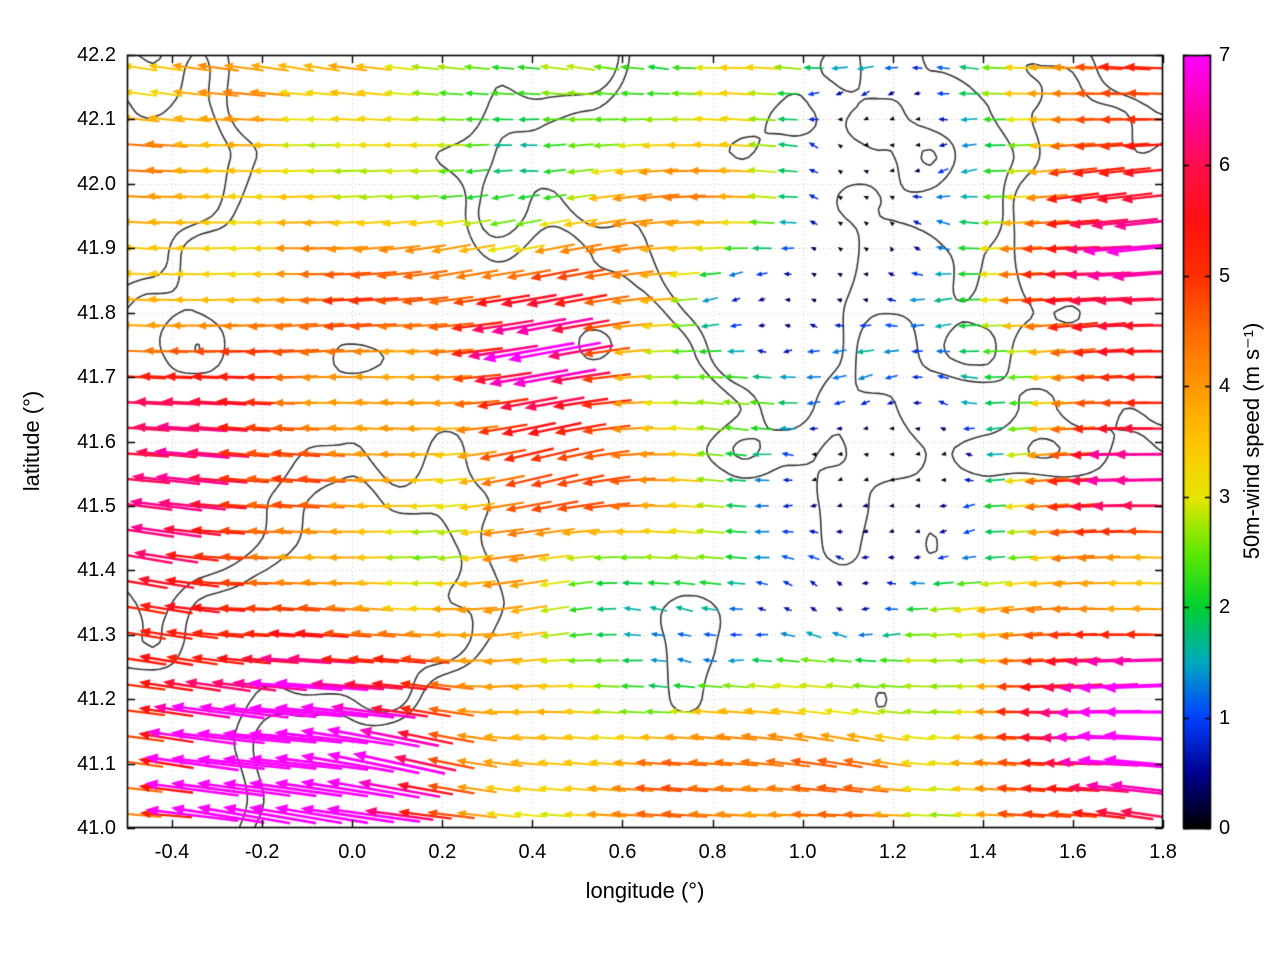 This screenshot has width=1280, height=960. I want to click on y-tick-label: 41.1, so click(96, 763).